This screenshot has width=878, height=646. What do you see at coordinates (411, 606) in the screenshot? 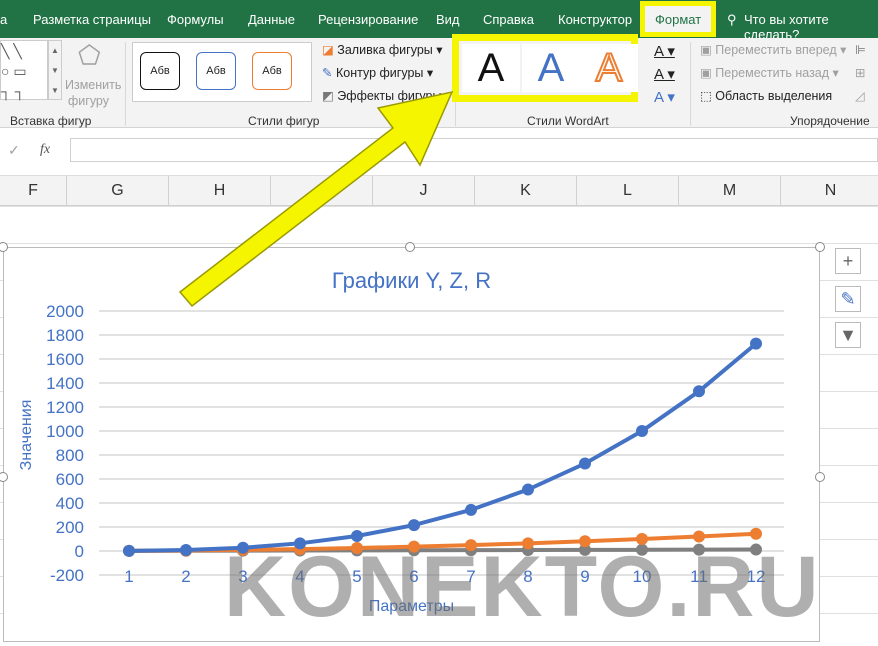
I see `x-axis-title: Параметры` at bounding box center [411, 606].